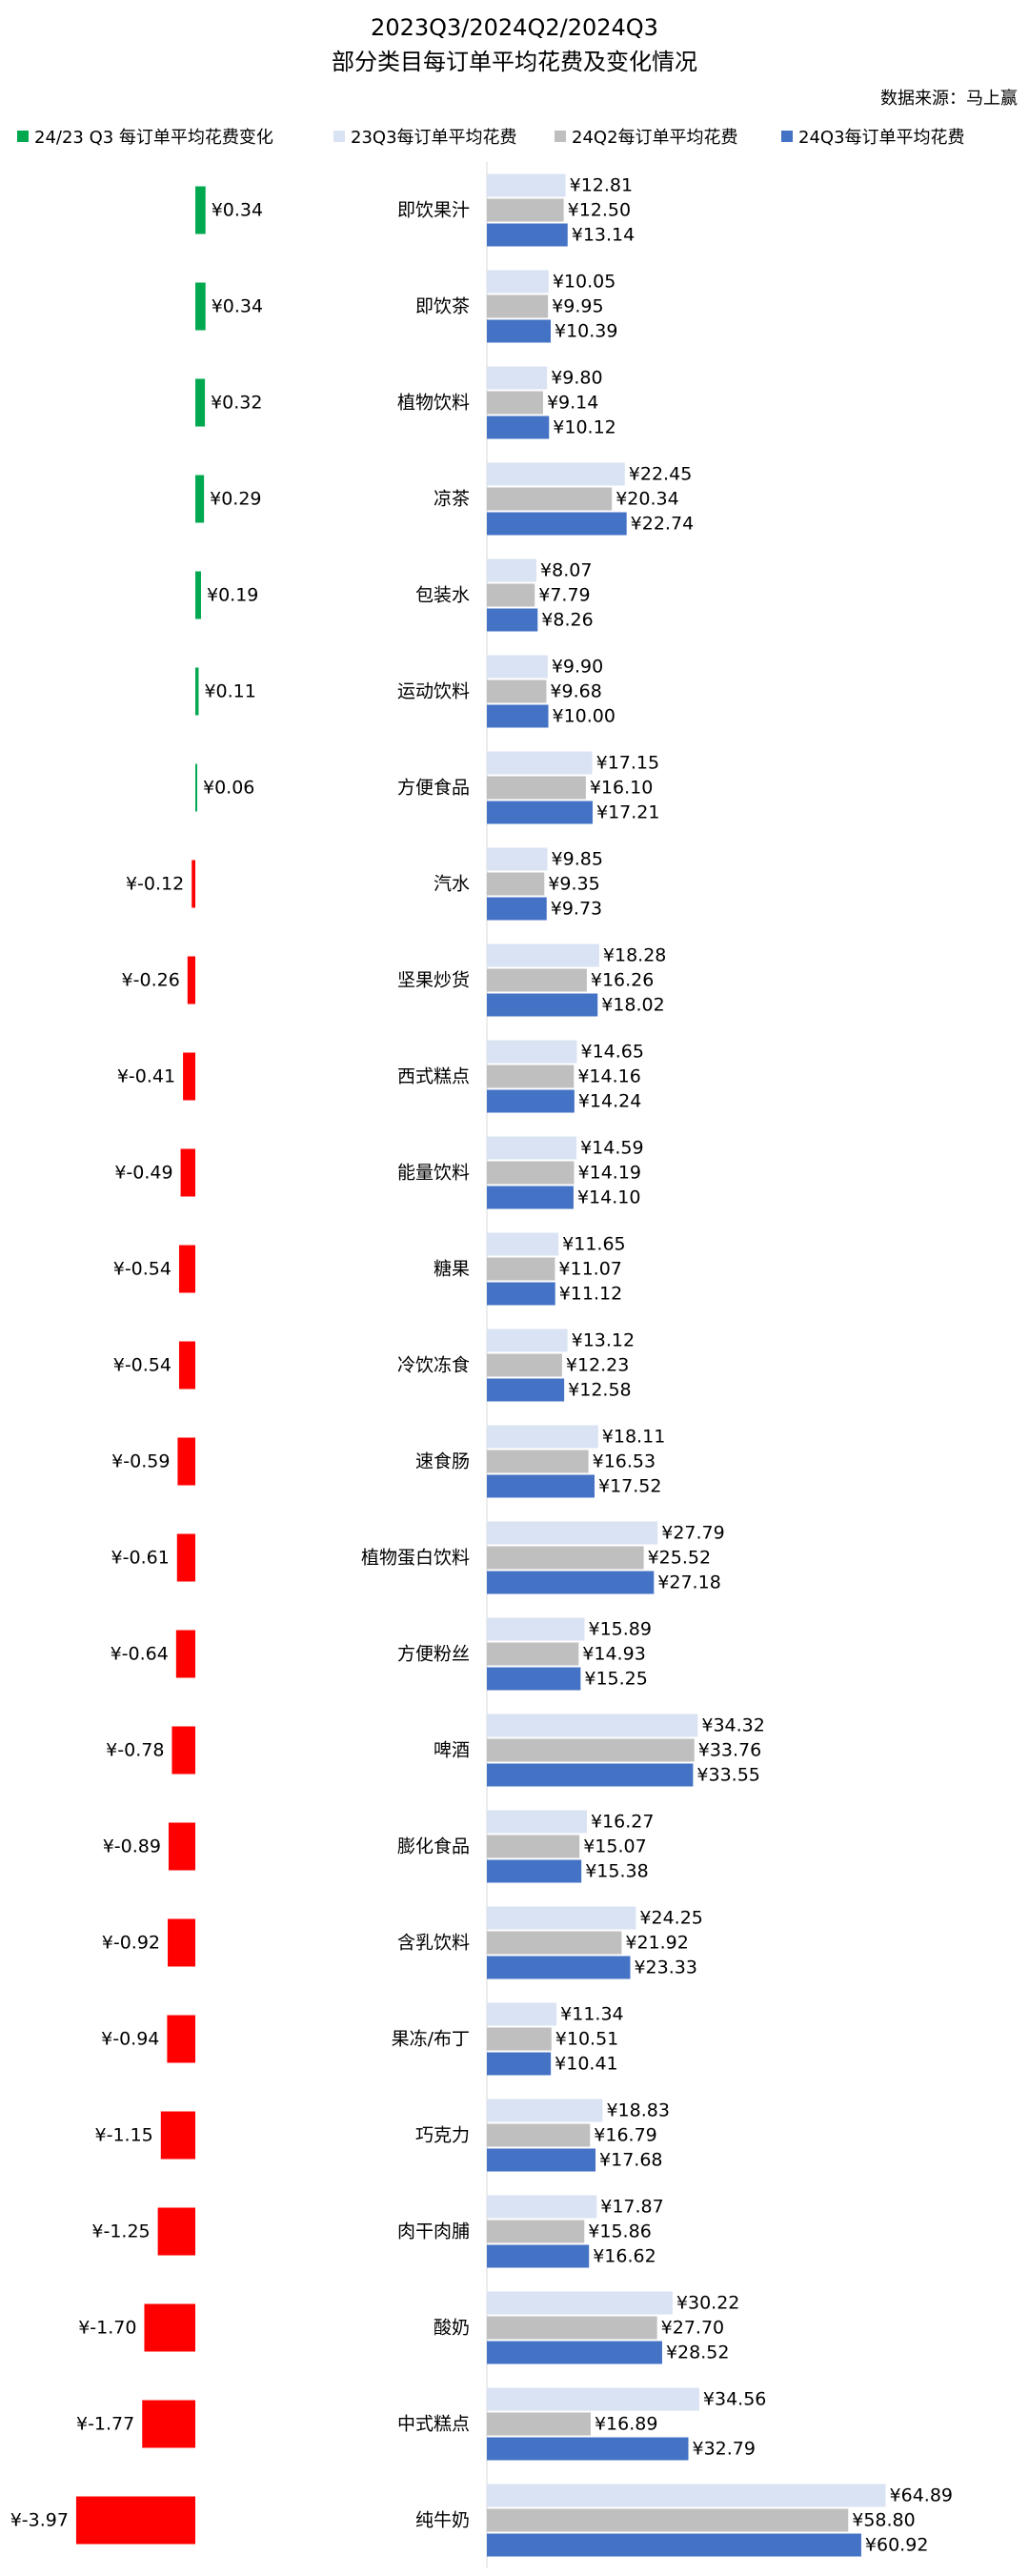  Describe the element at coordinates (707, 2304) in the screenshot. I see `series-value-label: ¥30.22` at that location.